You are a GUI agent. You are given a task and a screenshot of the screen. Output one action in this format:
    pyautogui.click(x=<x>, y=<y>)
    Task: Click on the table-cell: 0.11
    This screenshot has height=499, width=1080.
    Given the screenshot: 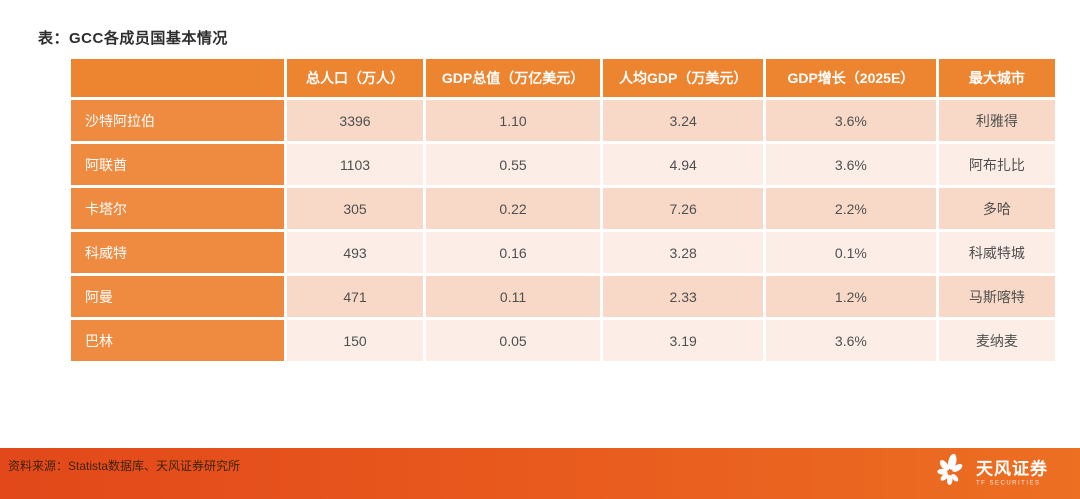 What is the action you would take?
    pyautogui.click(x=513, y=296)
    